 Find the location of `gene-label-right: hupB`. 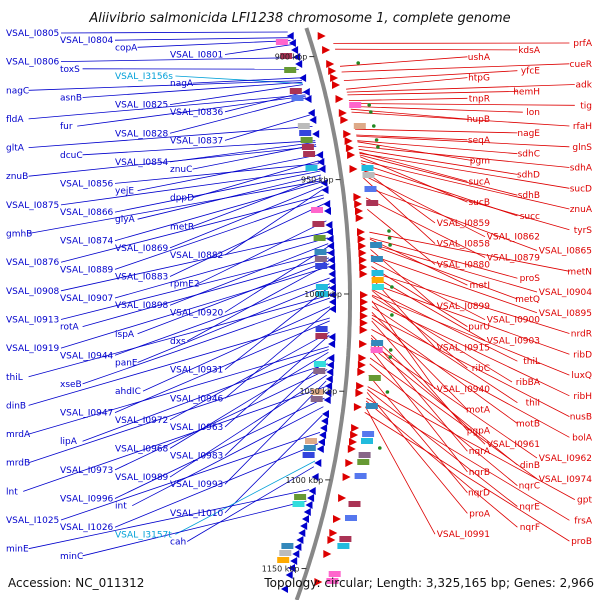

gene-label-right: hupB is located at coordinates (478, 120).